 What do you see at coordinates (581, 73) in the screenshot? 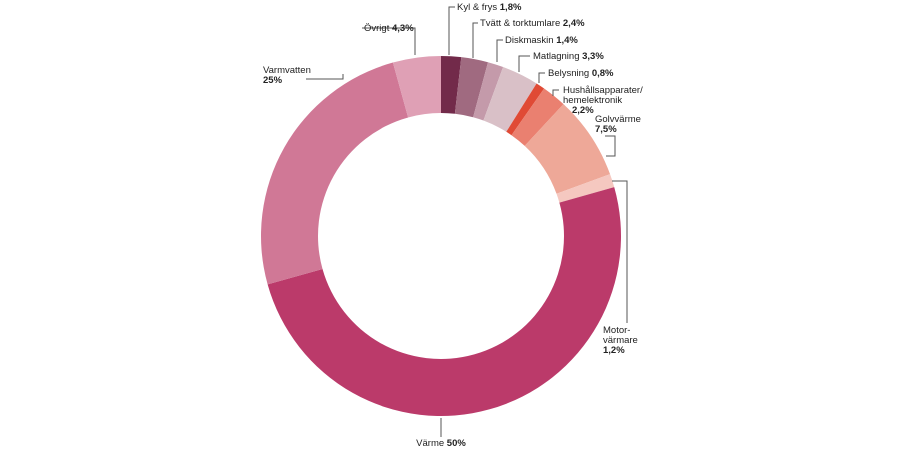
I see `label-4: Belysning 0,8%` at bounding box center [581, 73].